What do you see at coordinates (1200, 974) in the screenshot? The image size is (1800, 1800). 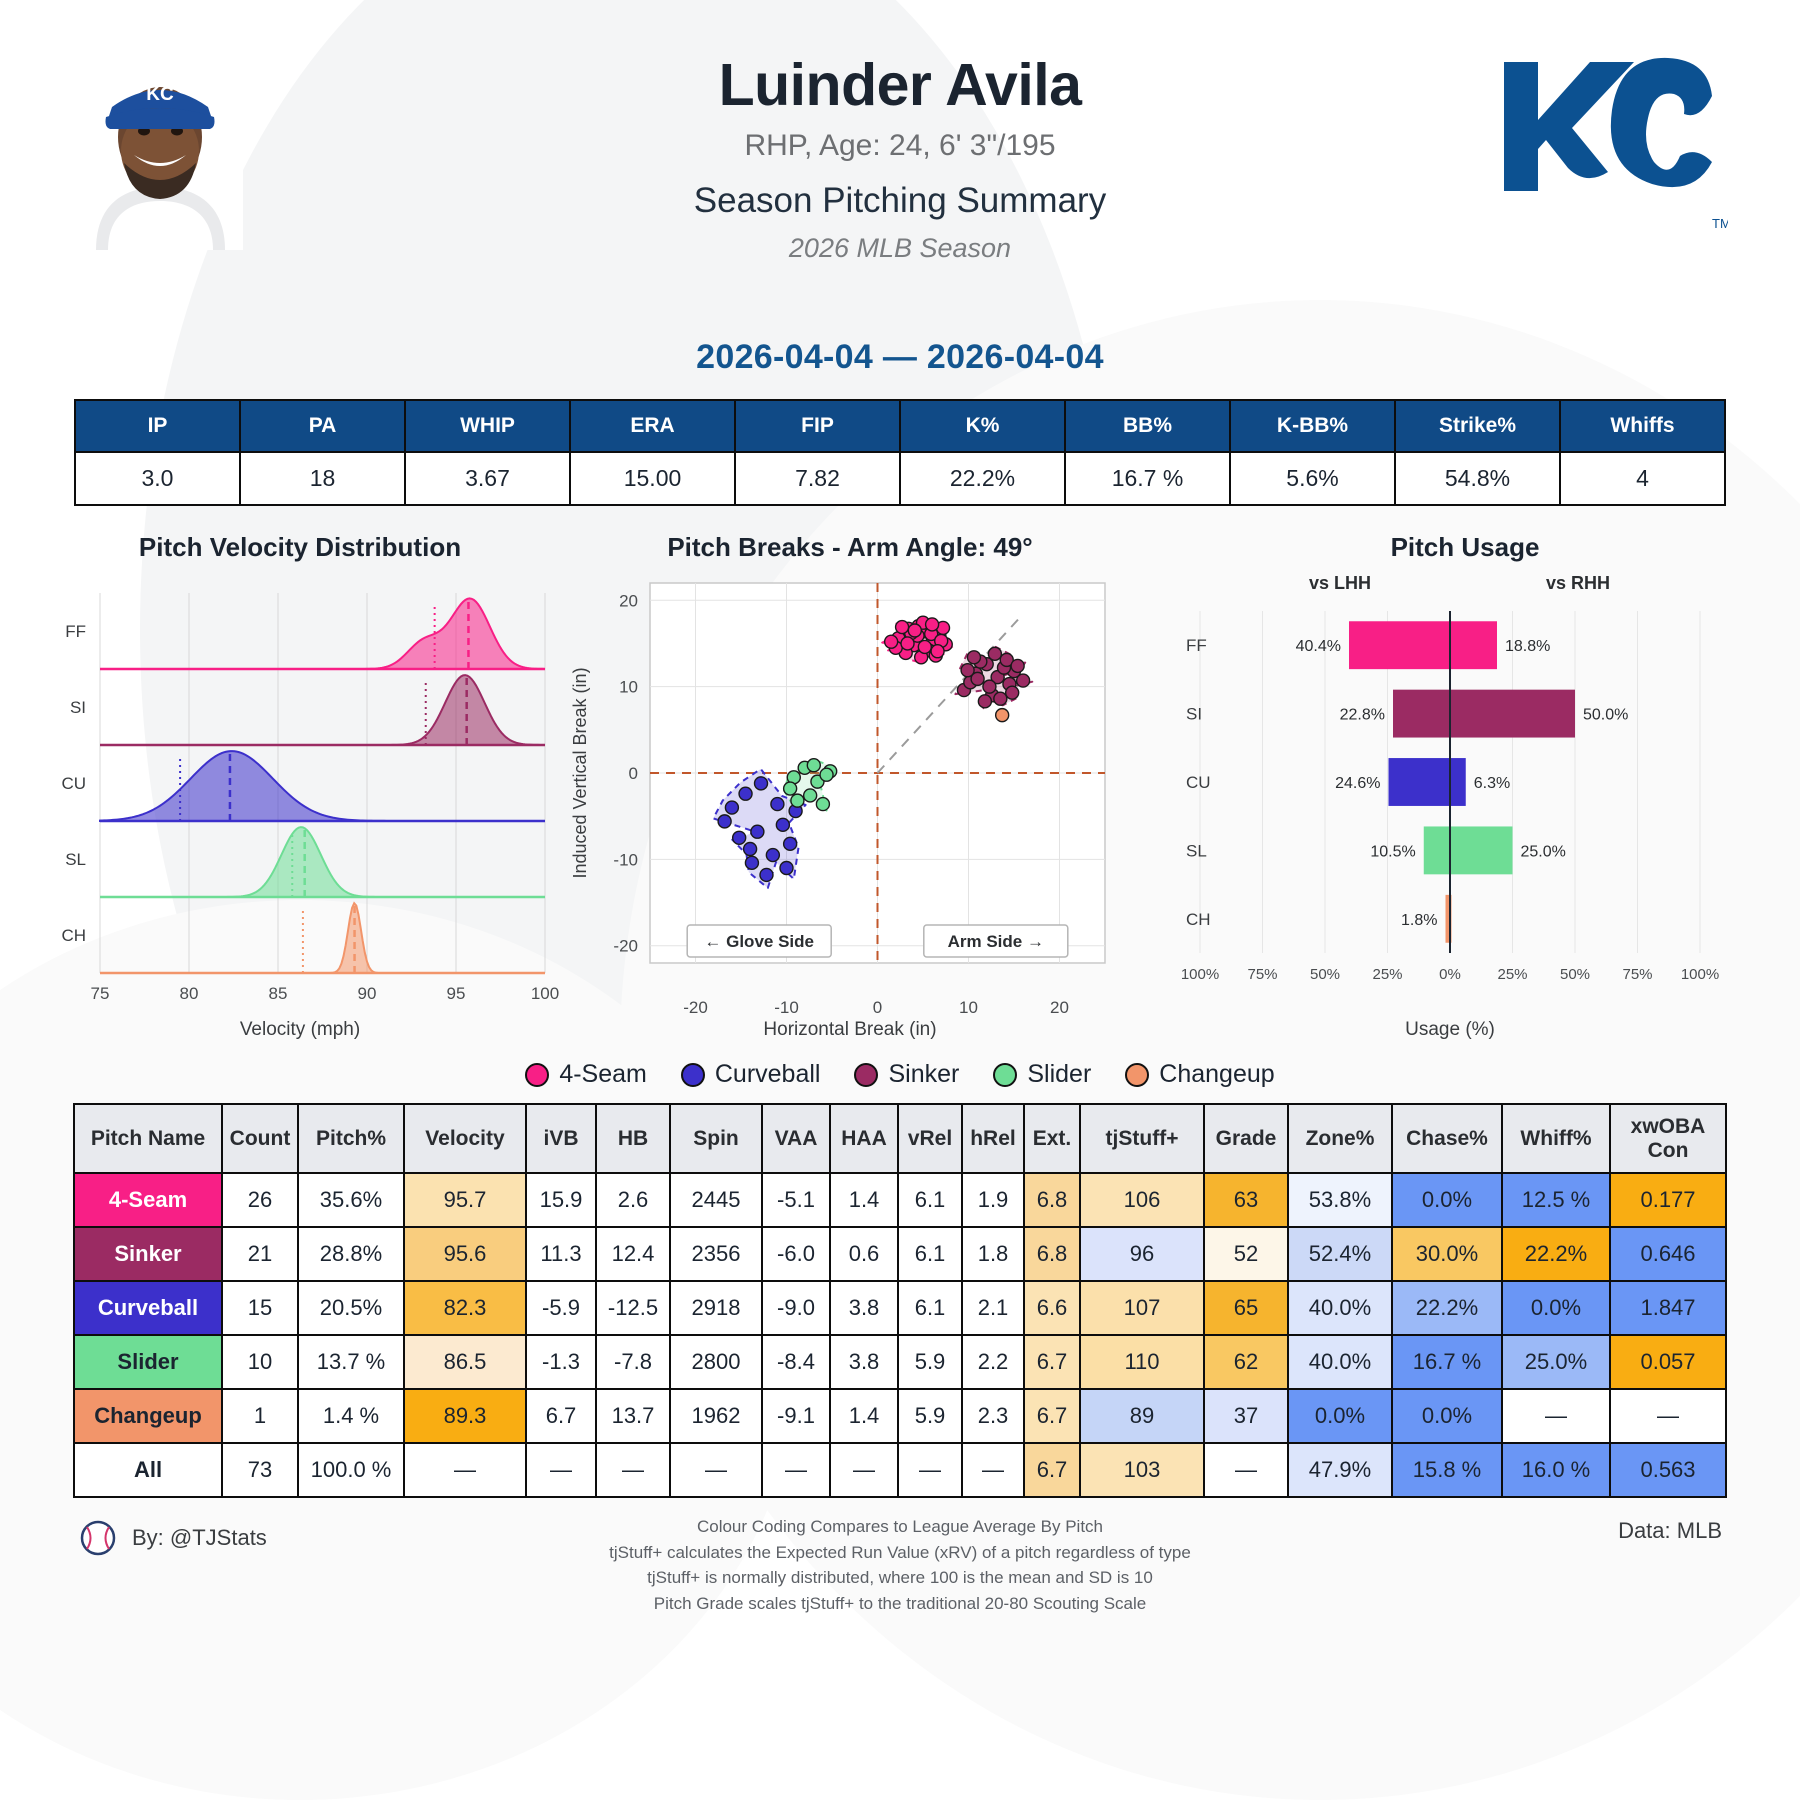 I see `usage-x-tick: 100%` at bounding box center [1200, 974].